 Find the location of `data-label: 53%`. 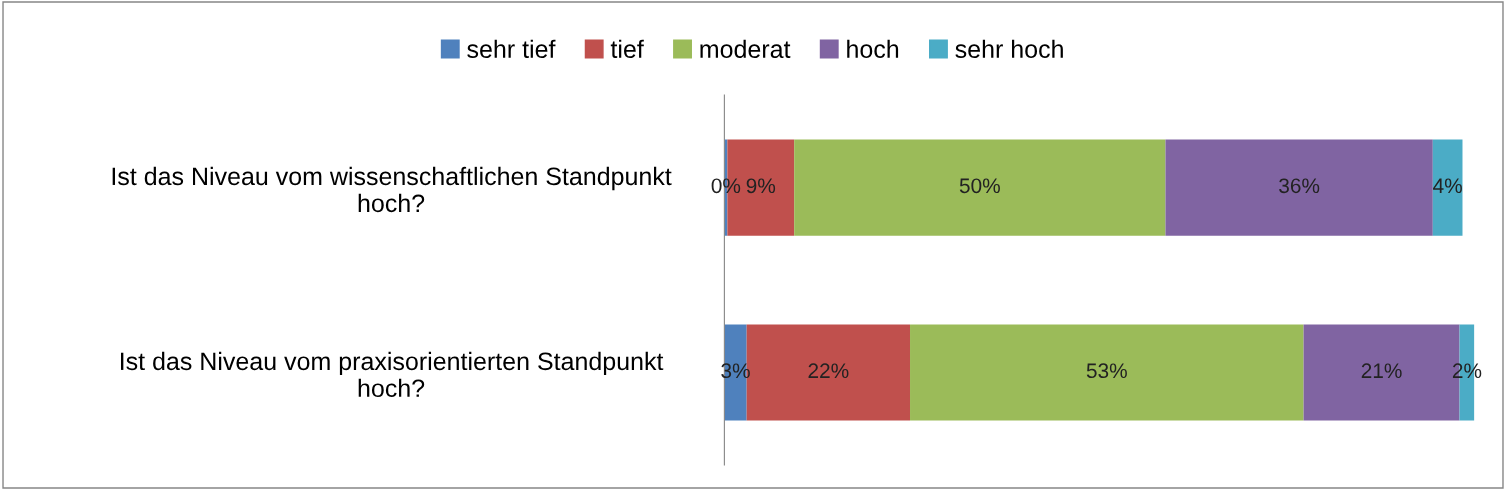

data-label: 53% is located at coordinates (1106, 371).